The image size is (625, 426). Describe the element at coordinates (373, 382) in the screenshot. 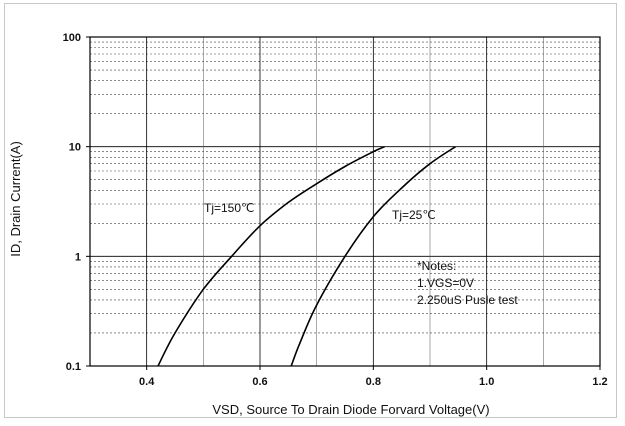

I see `x-tick-label: 0.8` at that location.